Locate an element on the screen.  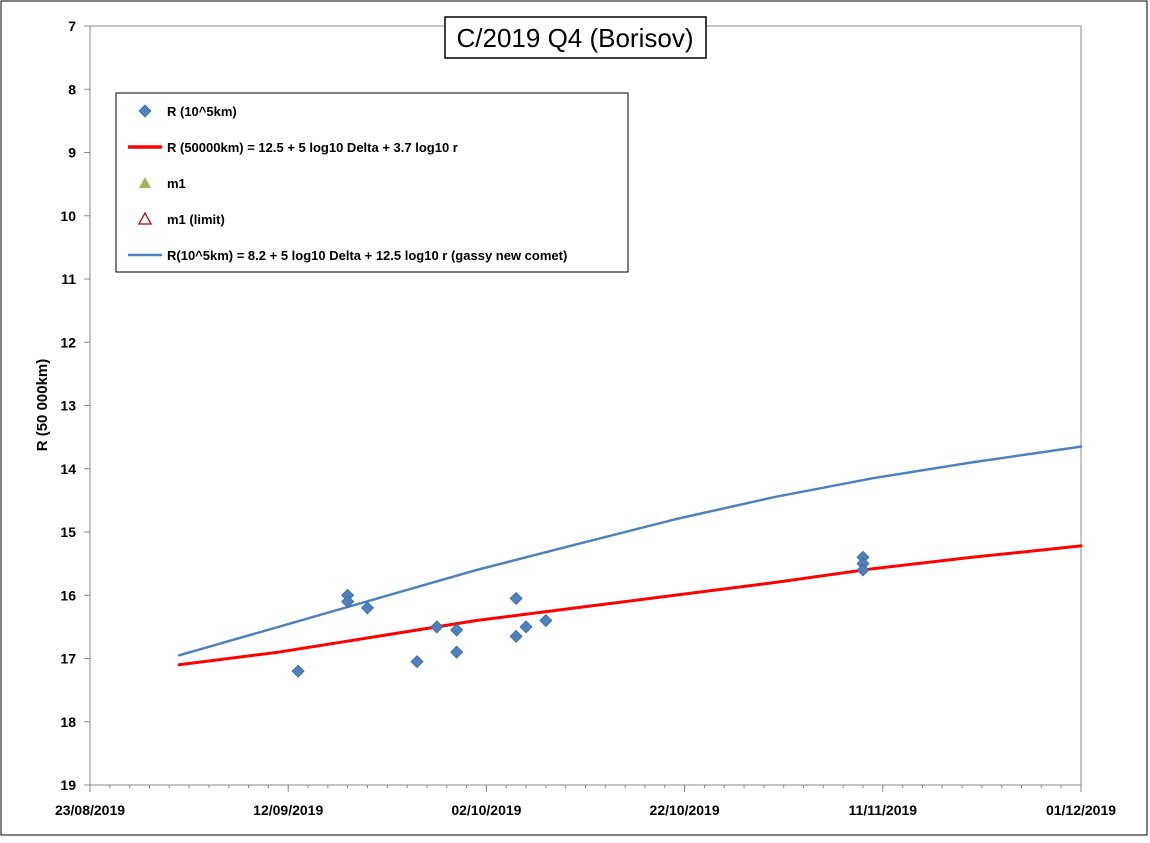
y-tick-label: 13 is located at coordinates (68, 406).